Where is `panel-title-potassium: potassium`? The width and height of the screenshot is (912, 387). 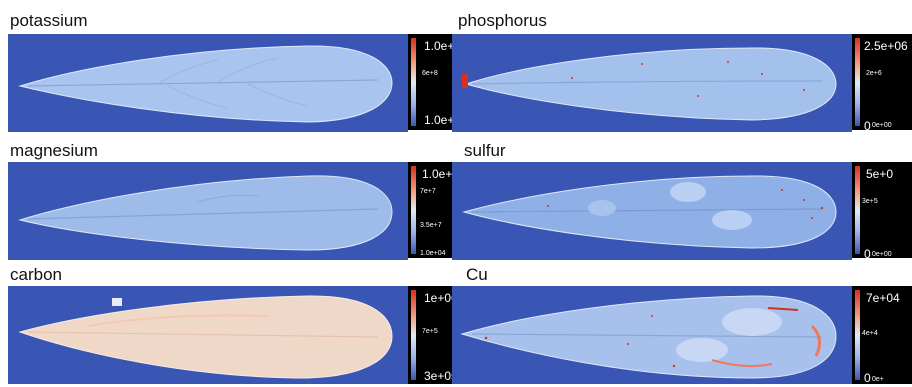
panel-title-potassium: potassium is located at coordinates (49, 20).